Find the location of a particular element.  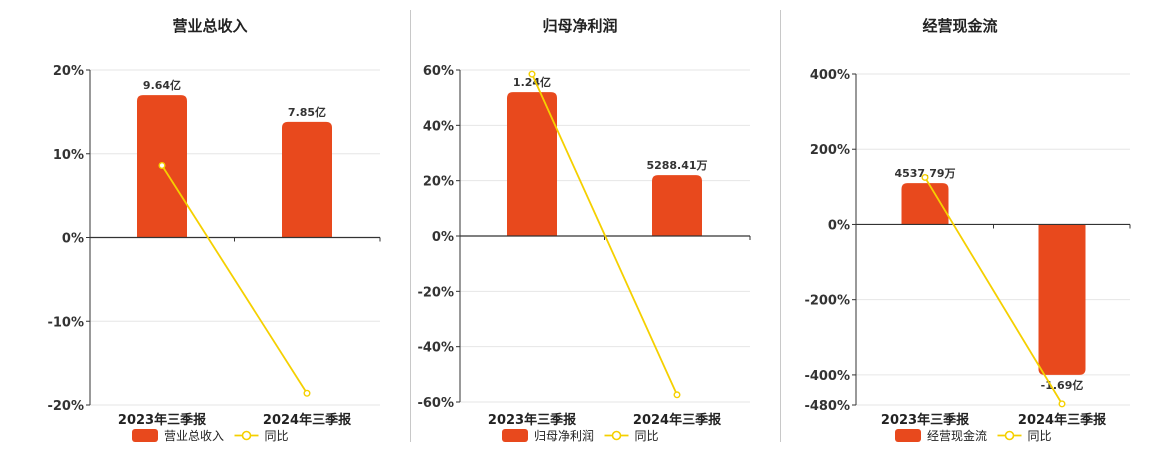

y-tick-label: 60% is located at coordinates (438, 71).